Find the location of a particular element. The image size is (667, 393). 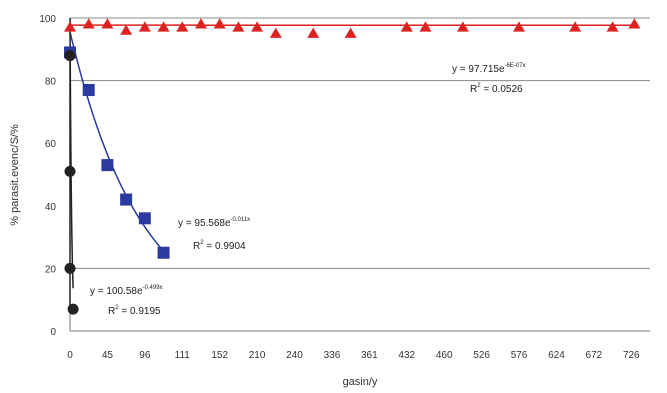

x-tick-label: 672 is located at coordinates (594, 355).